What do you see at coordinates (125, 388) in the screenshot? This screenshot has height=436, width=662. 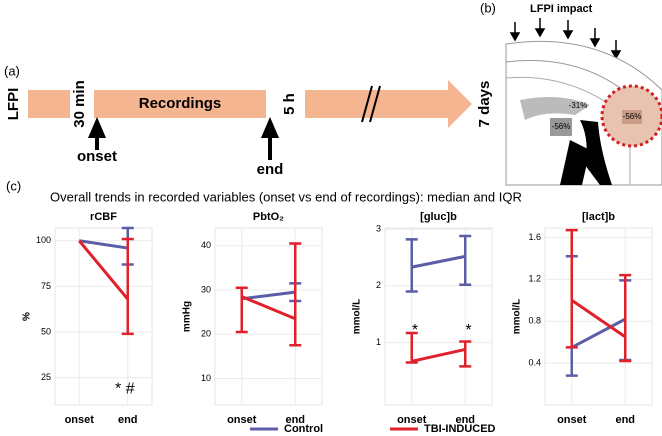 I see `annotation: * #` at bounding box center [125, 388].